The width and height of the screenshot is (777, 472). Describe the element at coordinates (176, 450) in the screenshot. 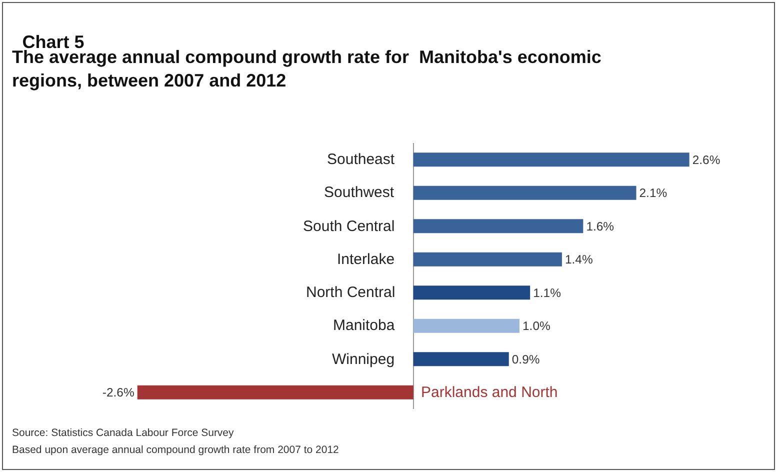

I see `text: Based upon average annual compound growth rate from 2007 to 2012` at that location.